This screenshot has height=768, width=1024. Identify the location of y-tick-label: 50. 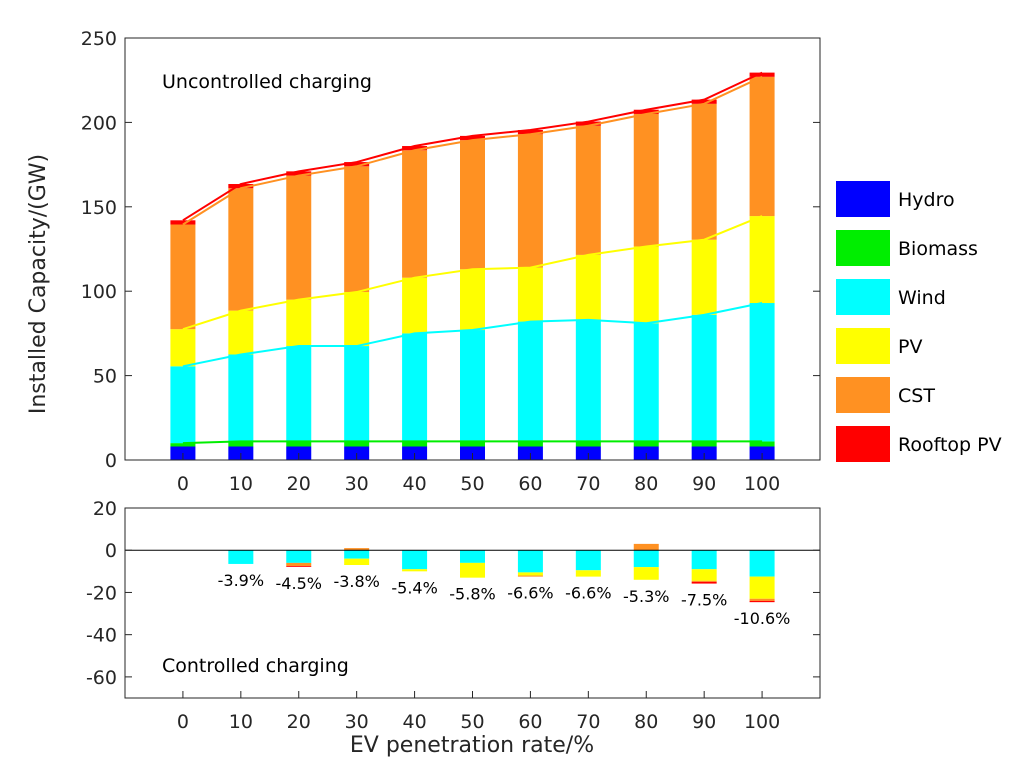
(105, 377).